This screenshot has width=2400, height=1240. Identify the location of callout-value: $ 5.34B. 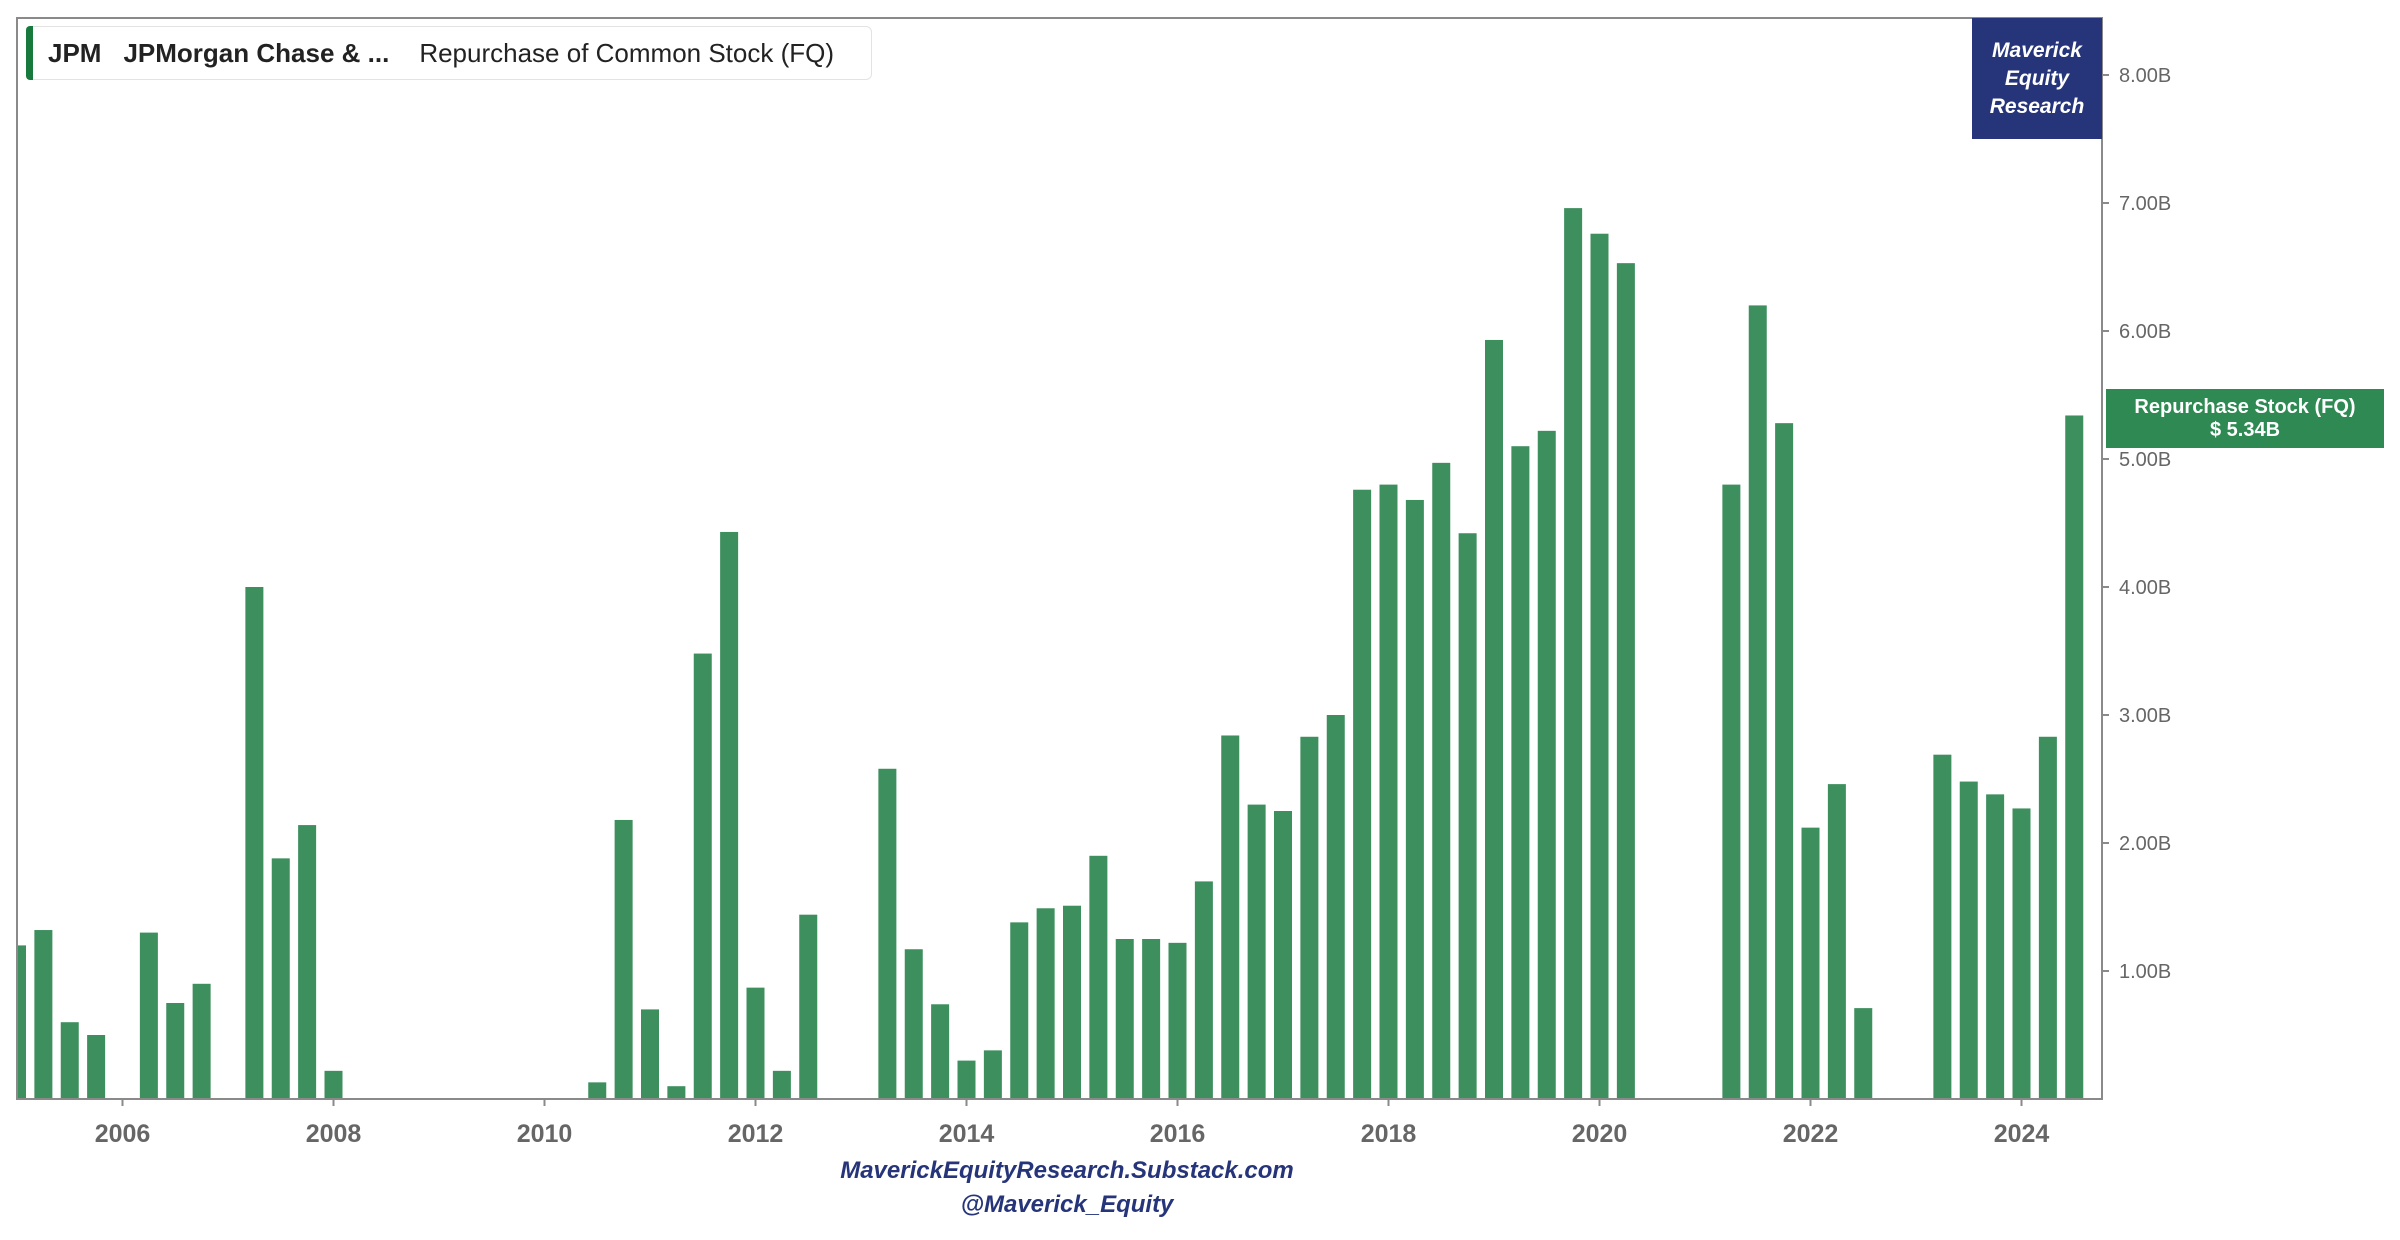
(2245, 429).